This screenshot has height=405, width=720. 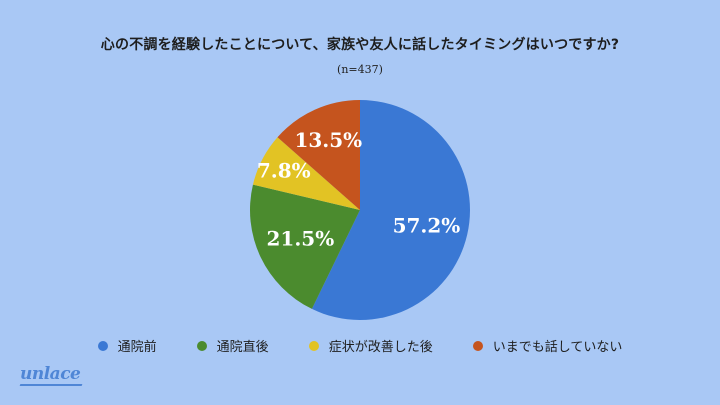 I want to click on brand-logo-underline, so click(x=51, y=385).